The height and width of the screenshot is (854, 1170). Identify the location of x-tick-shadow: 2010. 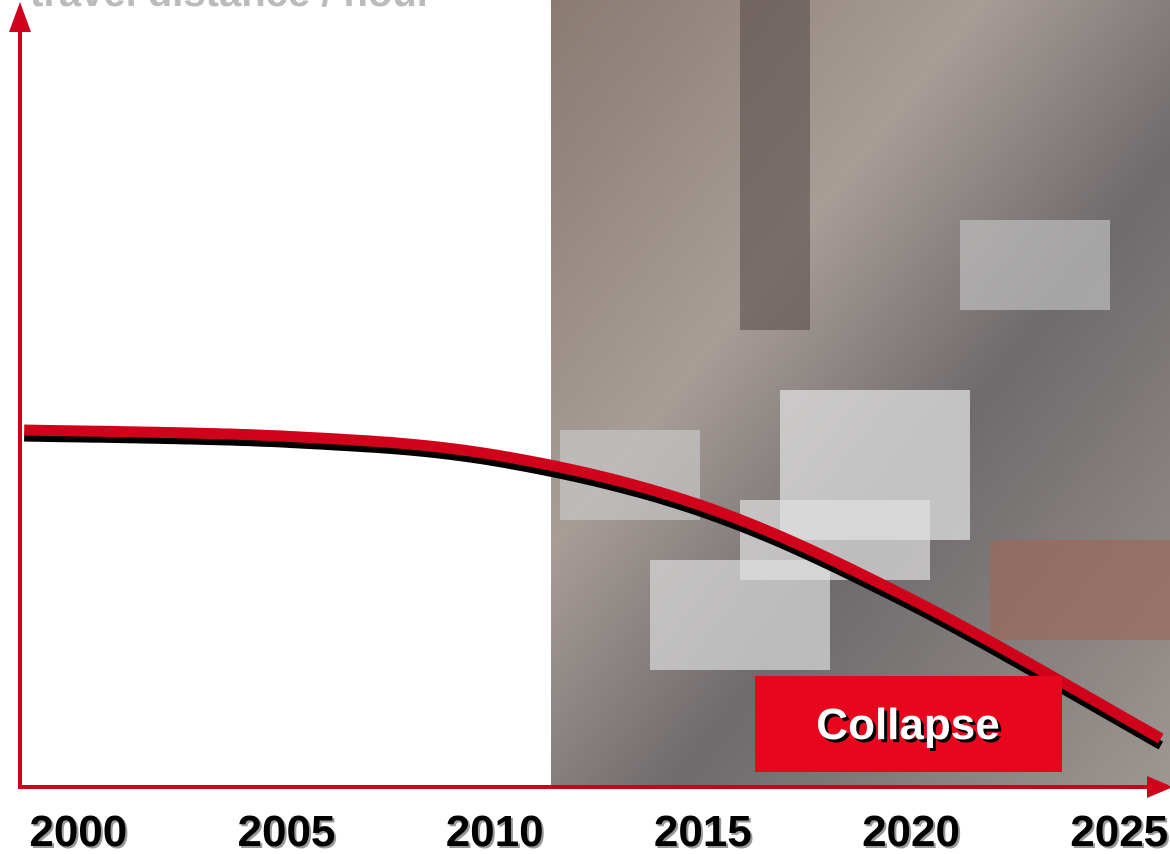
(497, 831).